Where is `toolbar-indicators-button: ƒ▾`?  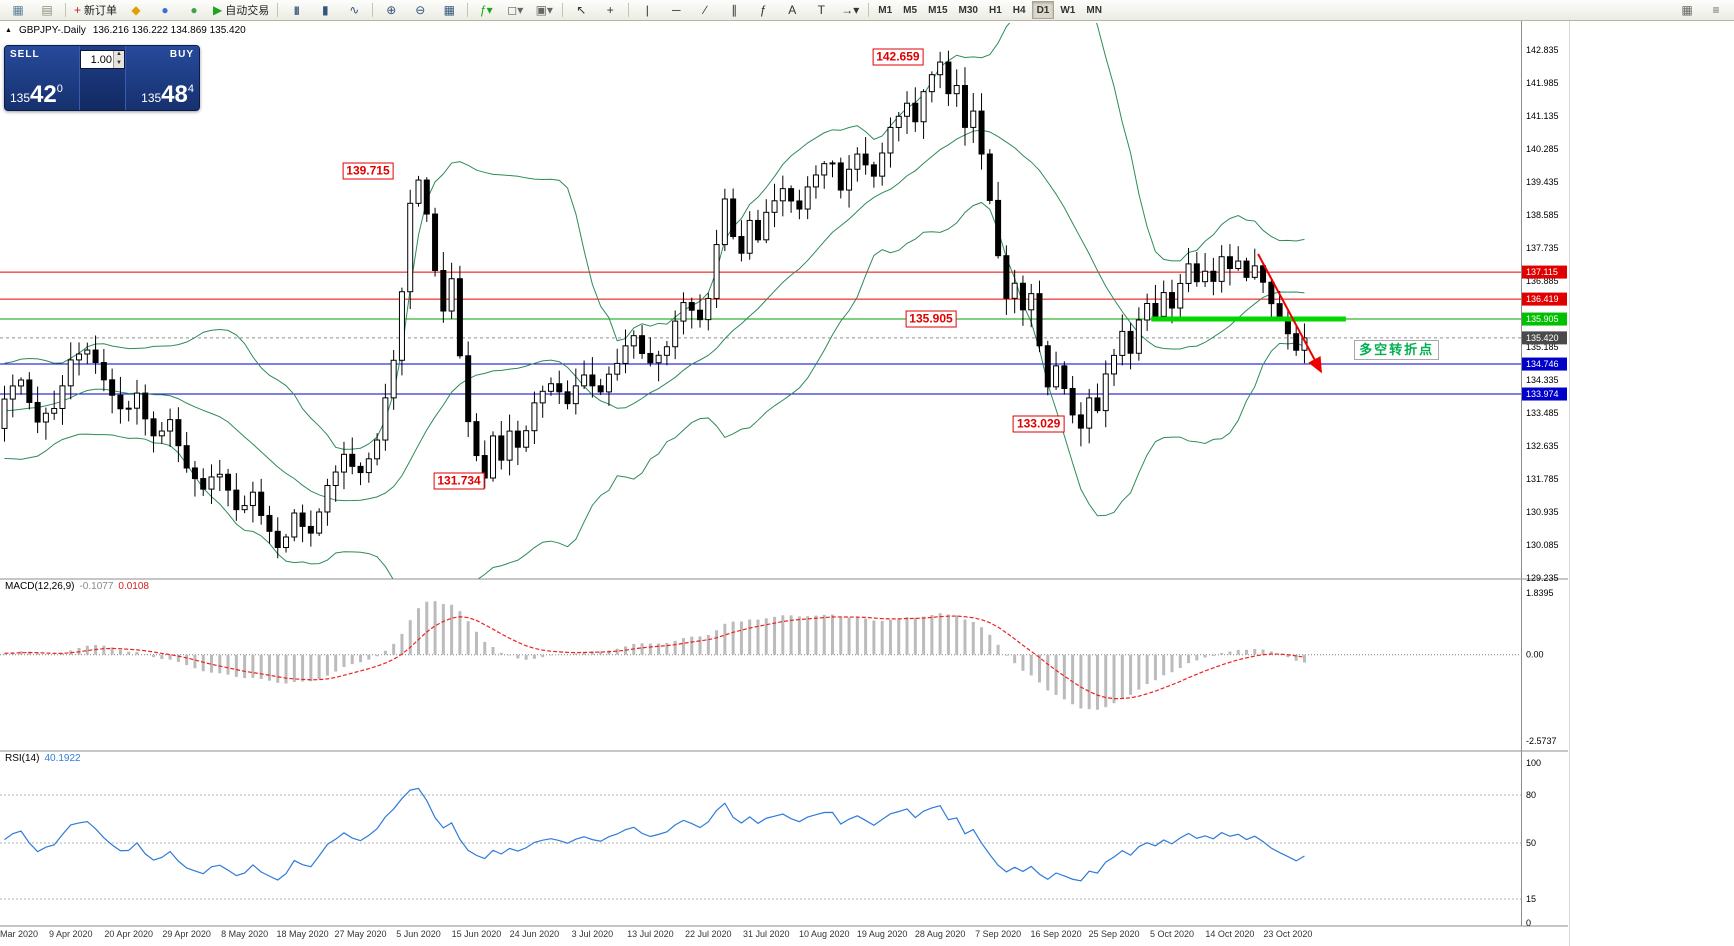 toolbar-indicators-button: ƒ▾ is located at coordinates (486, 10).